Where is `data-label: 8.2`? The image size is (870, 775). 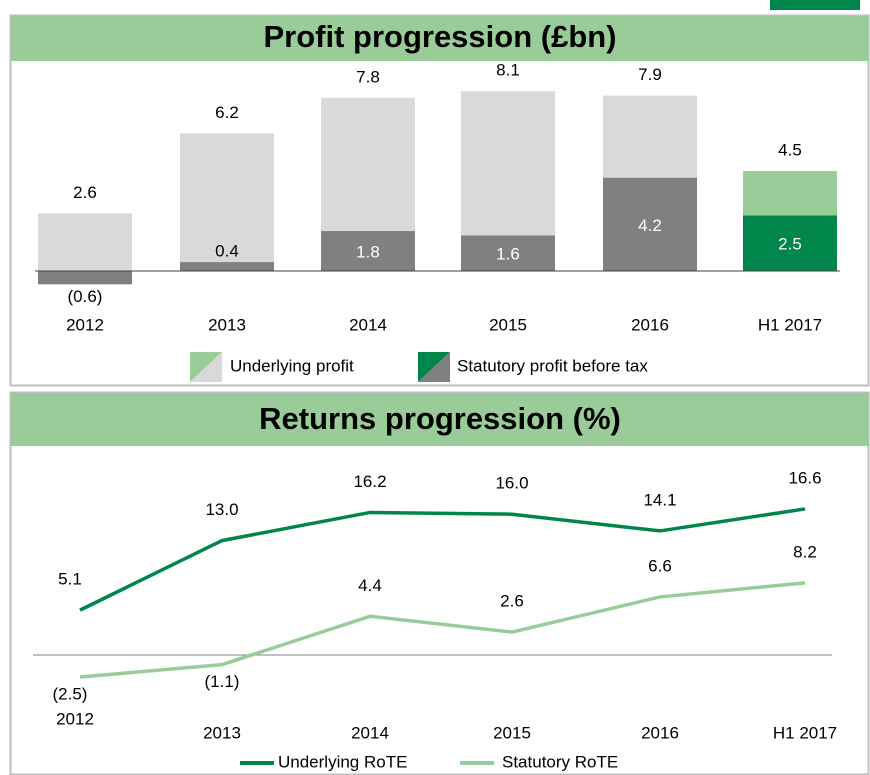
data-label: 8.2 is located at coordinates (805, 551).